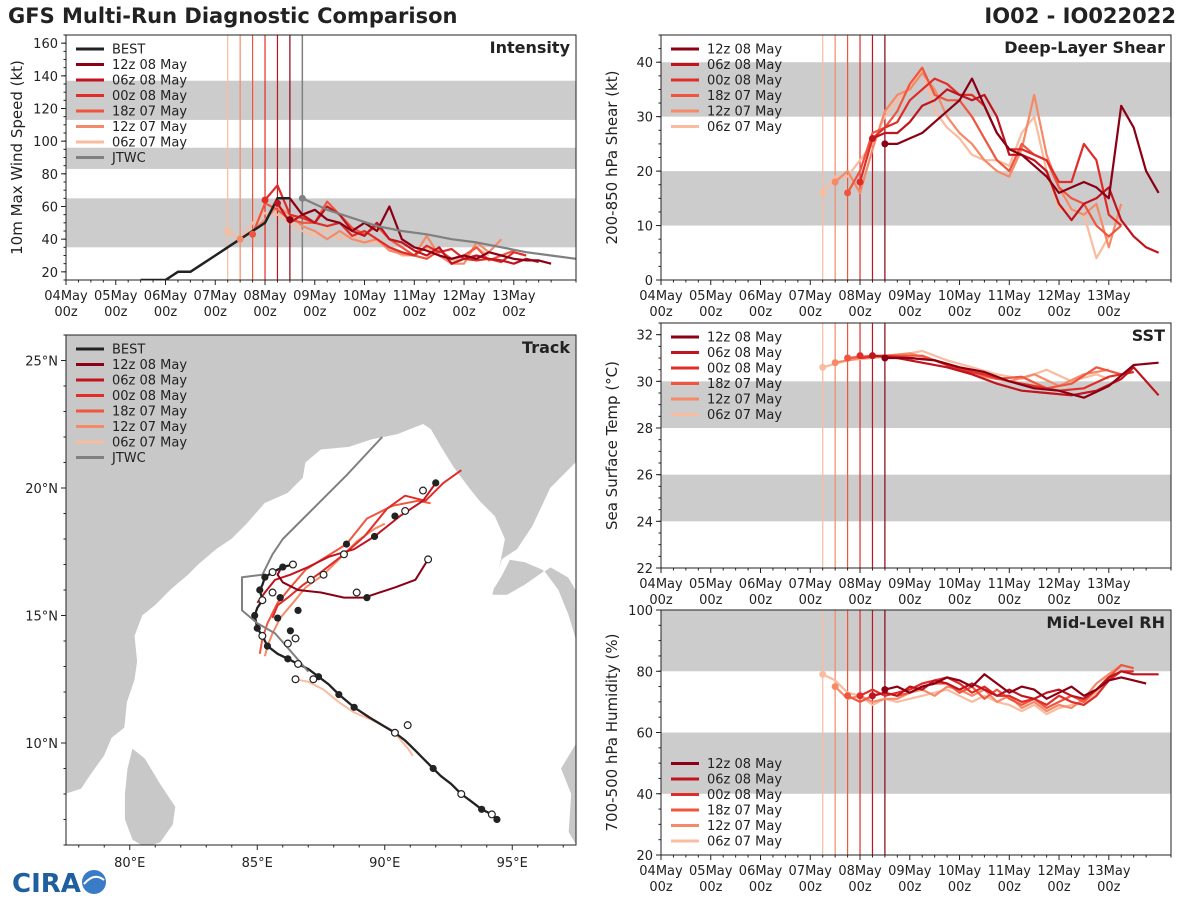 Image resolution: width=1200 pixels, height=900 pixels. What do you see at coordinates (415, 296) in the screenshot?
I see `intensity-xtick-label-date: 11May` at bounding box center [415, 296].